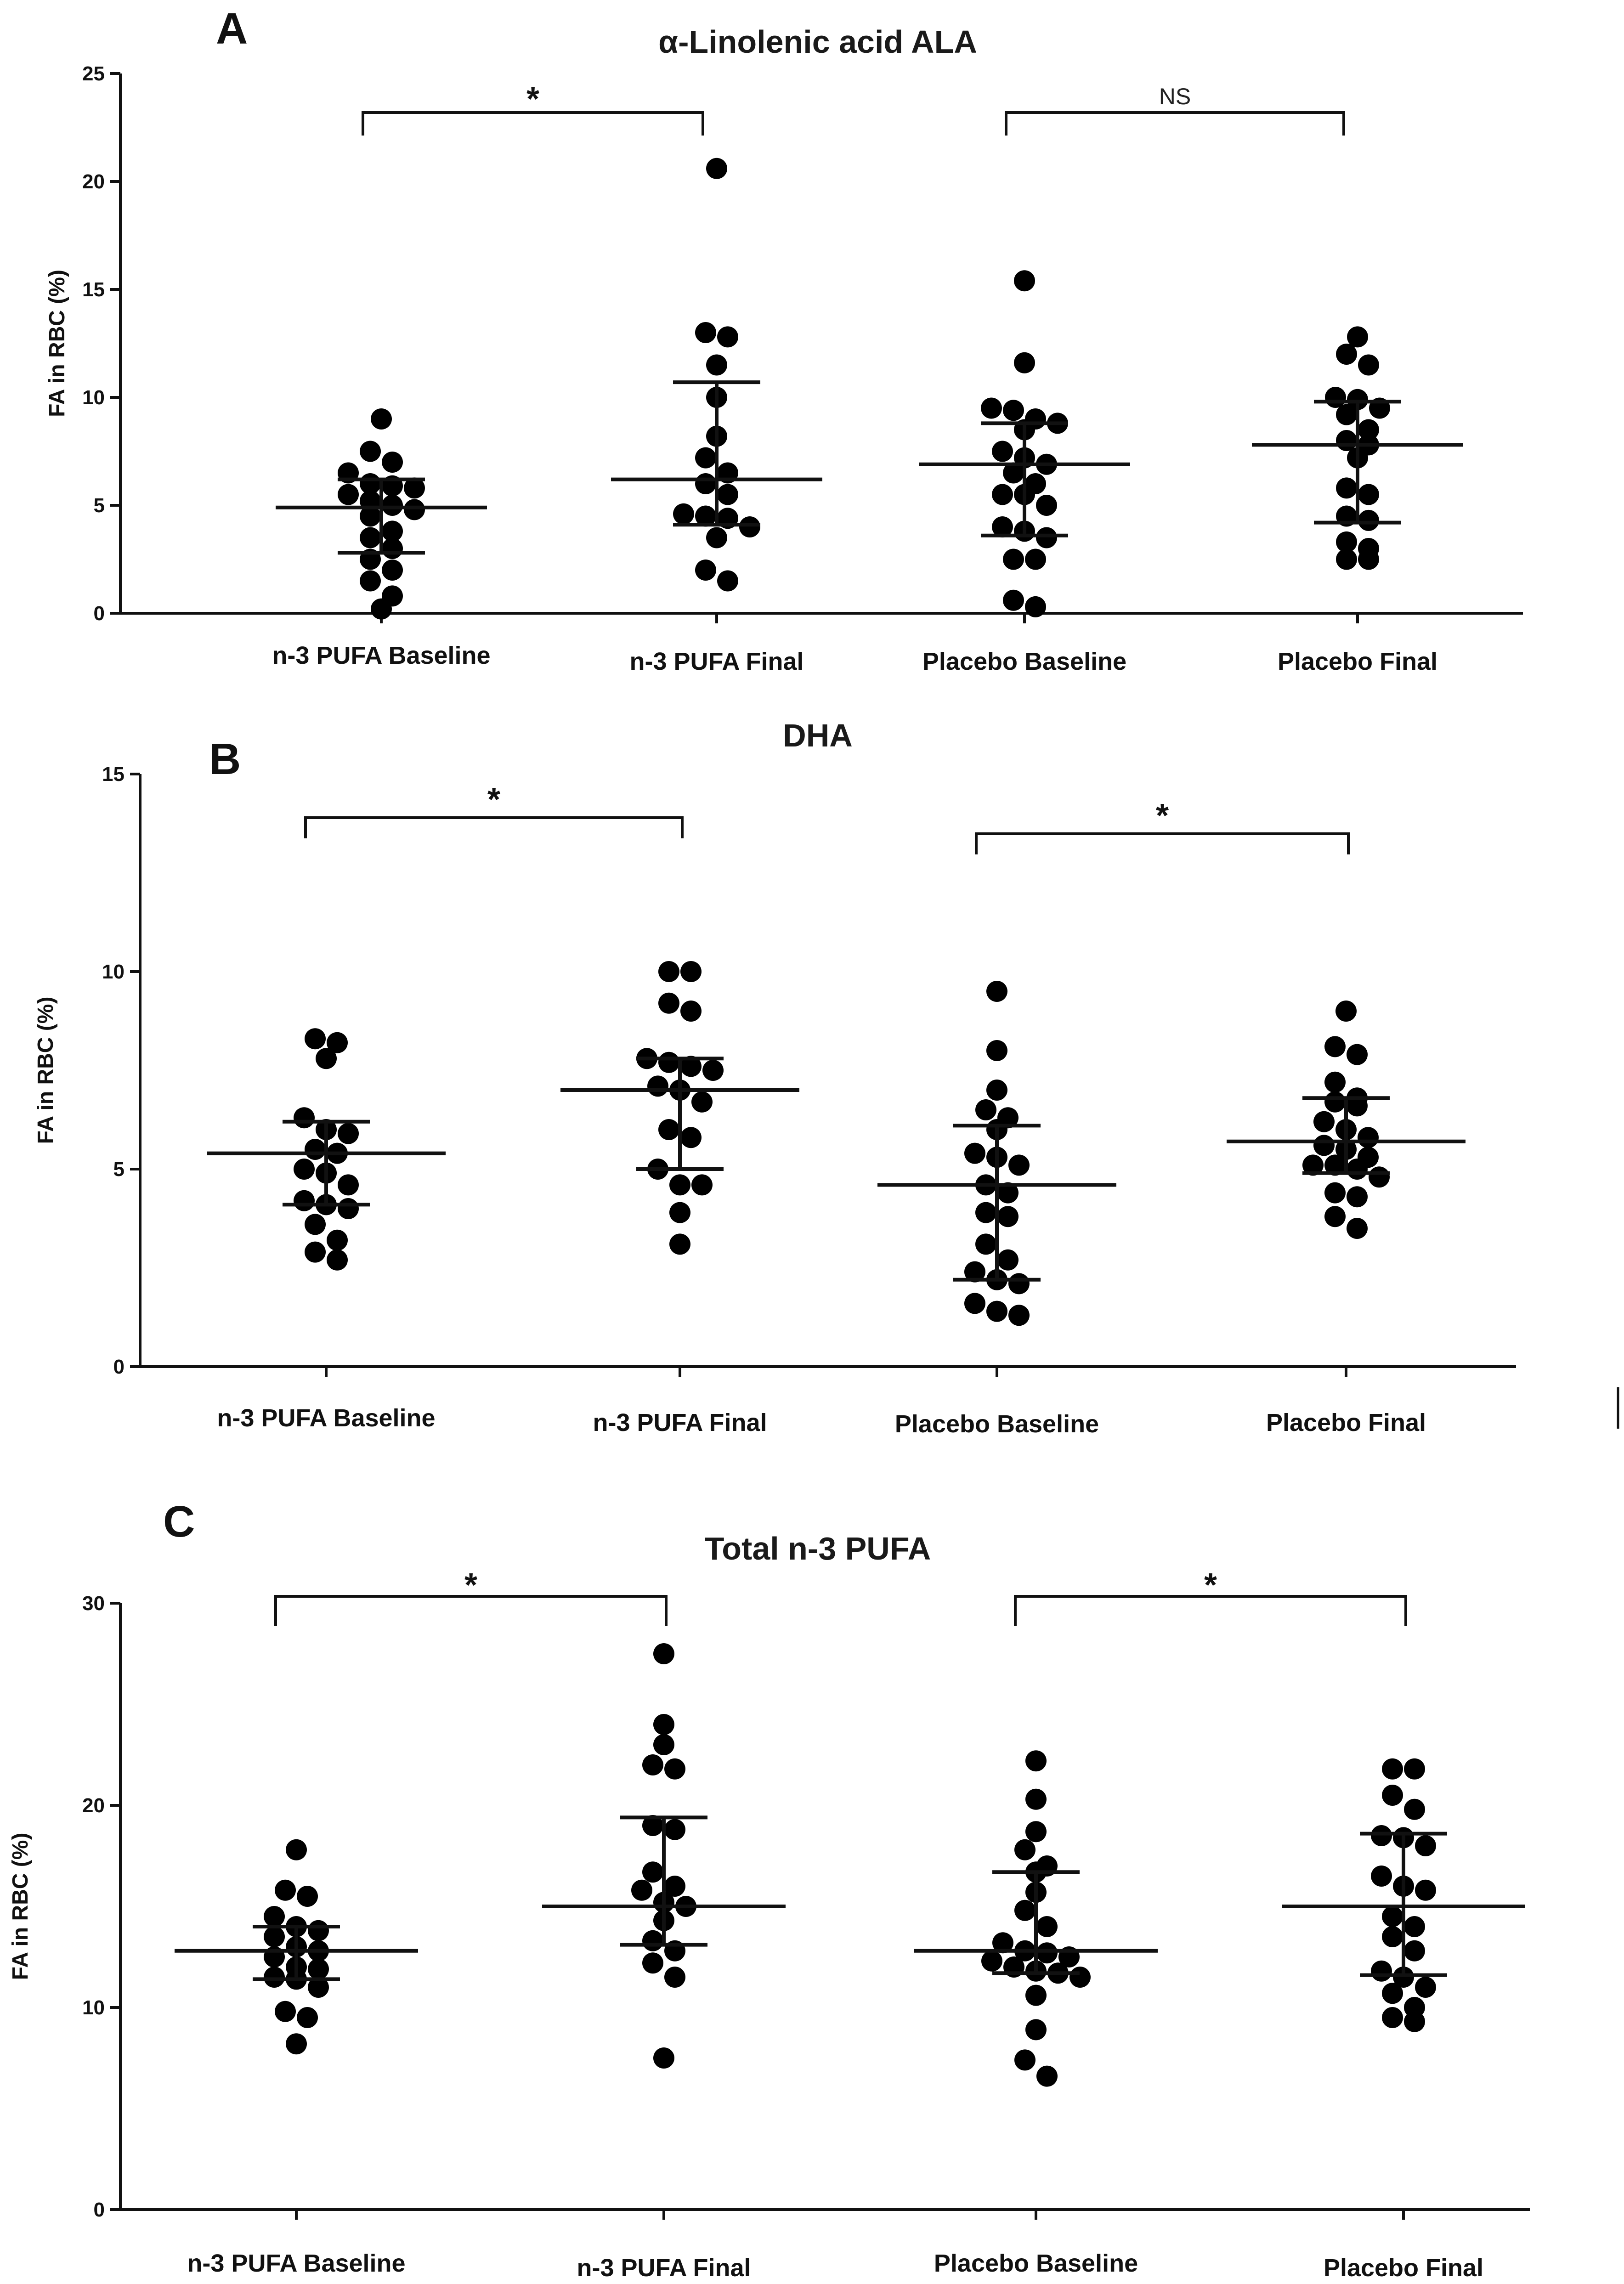 The image size is (1624, 2284). Describe the element at coordinates (494, 799) in the screenshot. I see `significance-label: *` at that location.